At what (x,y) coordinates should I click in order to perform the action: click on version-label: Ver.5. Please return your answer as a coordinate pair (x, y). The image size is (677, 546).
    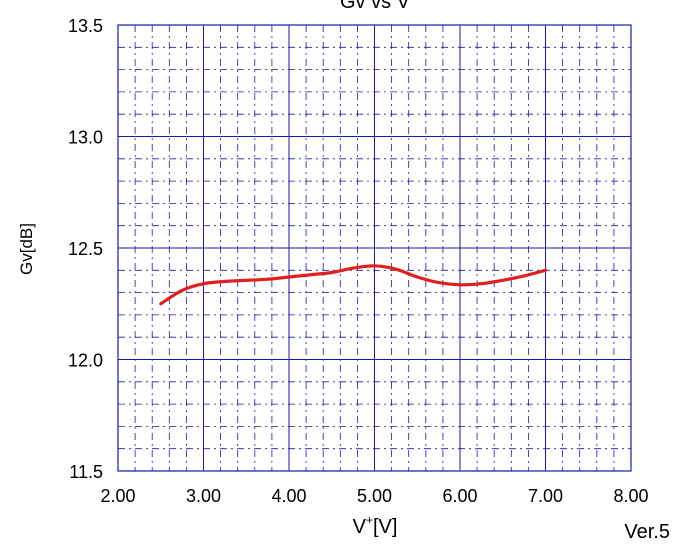
    Looking at the image, I should click on (647, 532).